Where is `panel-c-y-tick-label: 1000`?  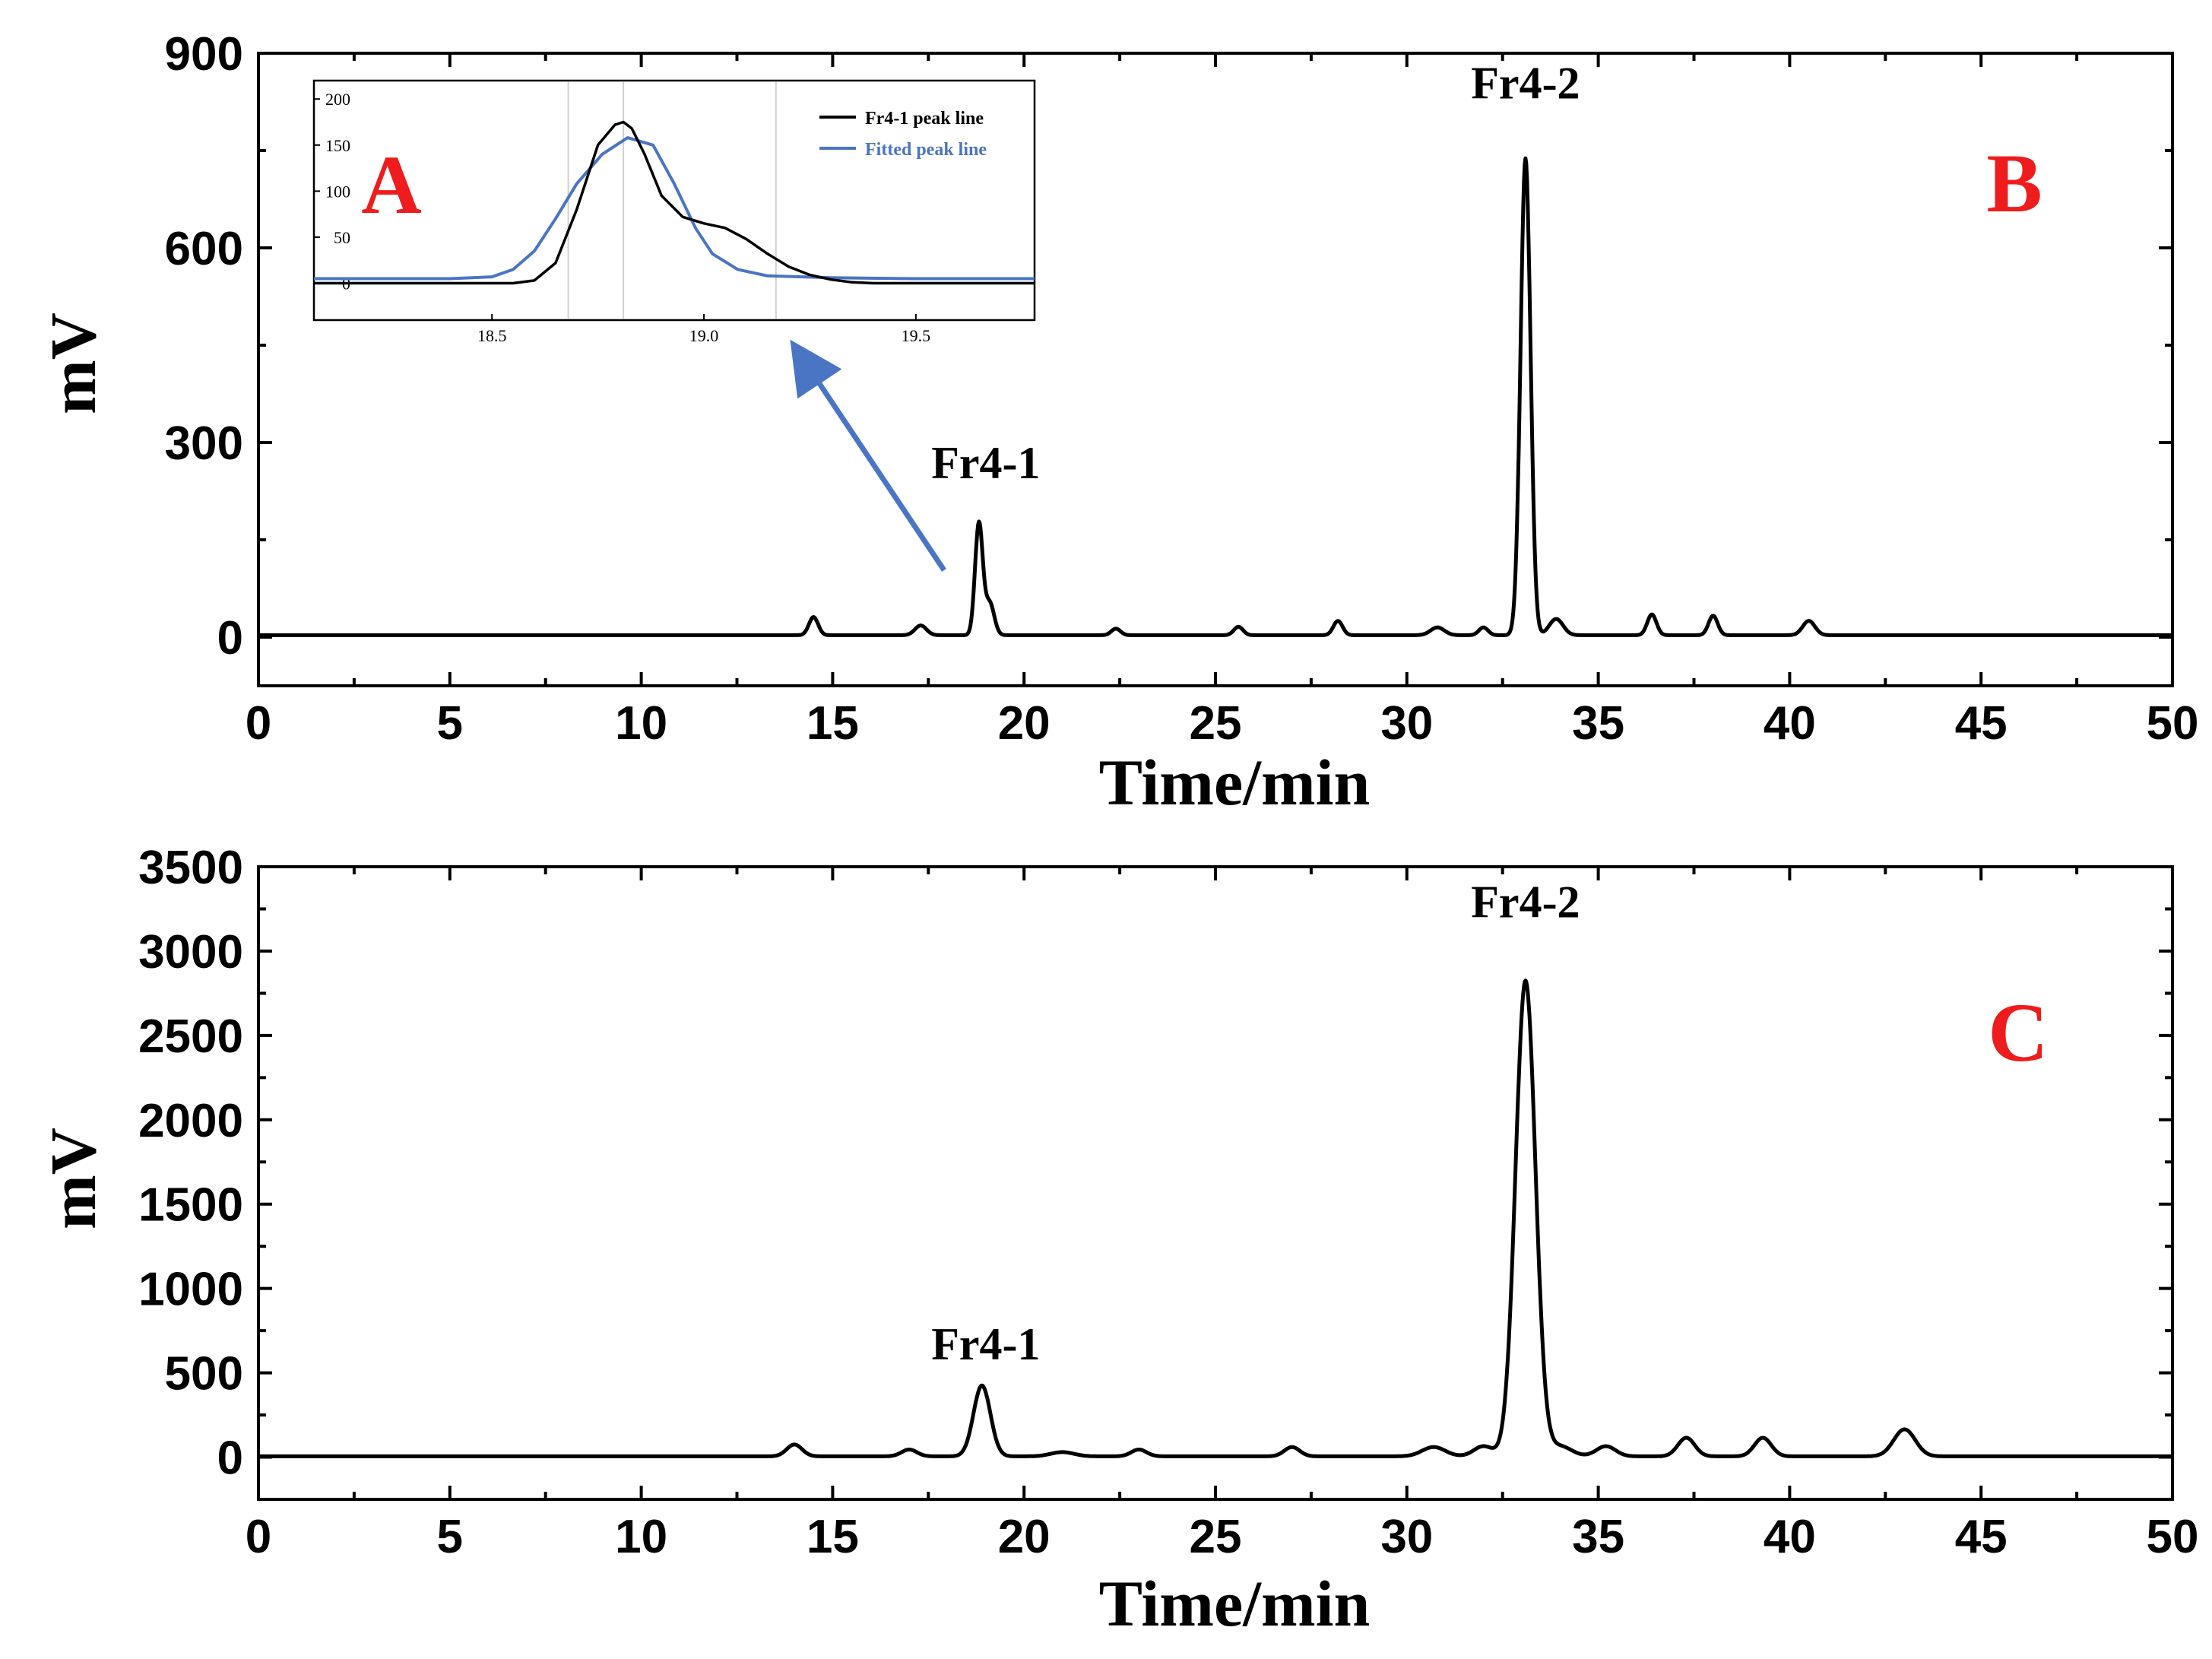
panel-c-y-tick-label: 1000 is located at coordinates (190, 1290).